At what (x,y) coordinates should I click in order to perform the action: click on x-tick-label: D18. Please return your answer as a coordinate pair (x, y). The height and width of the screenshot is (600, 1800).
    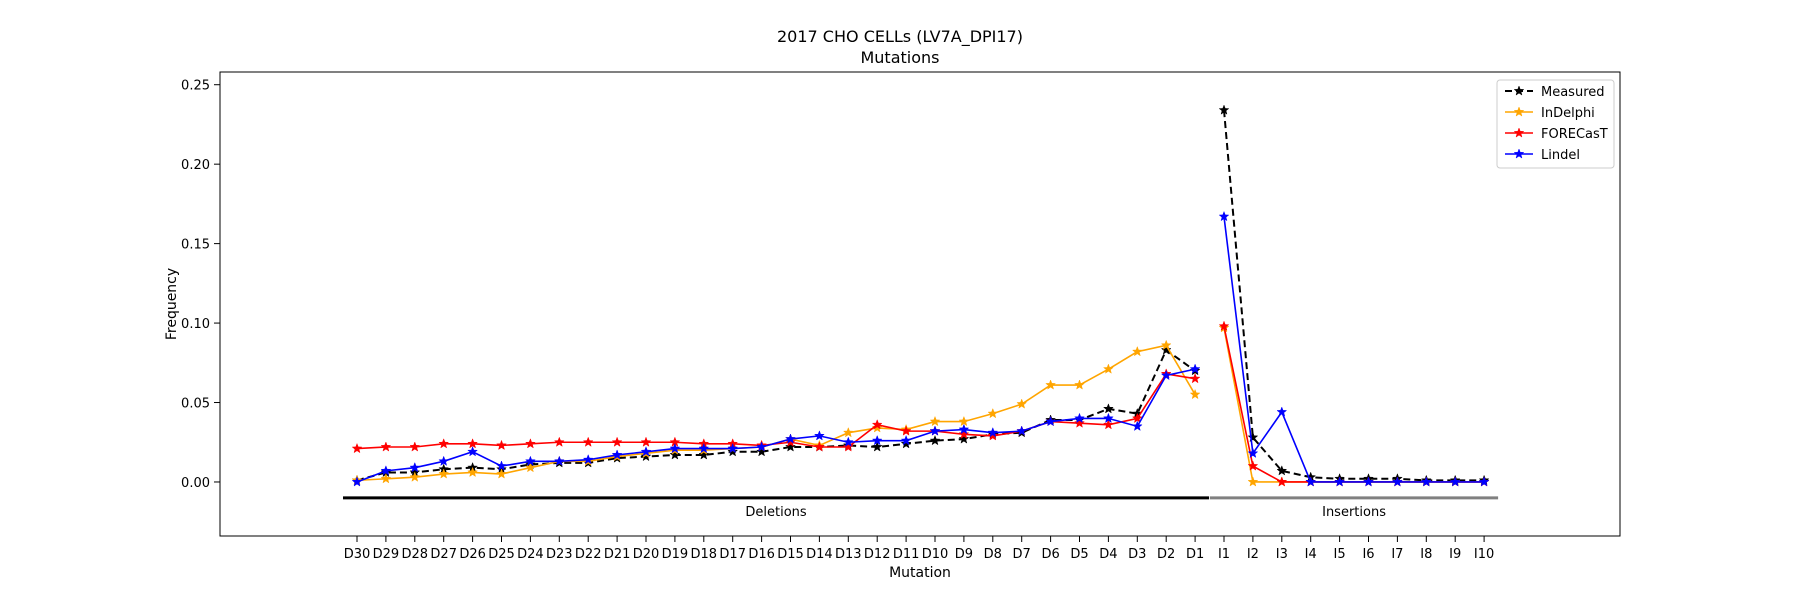
    Looking at the image, I should click on (704, 554).